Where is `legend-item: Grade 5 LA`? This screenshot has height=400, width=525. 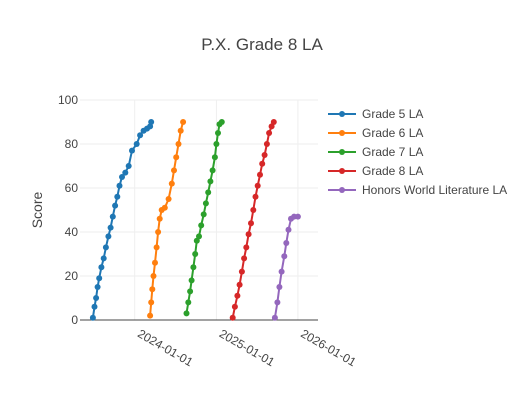
legend-item: Grade 5 LA is located at coordinates (375, 114).